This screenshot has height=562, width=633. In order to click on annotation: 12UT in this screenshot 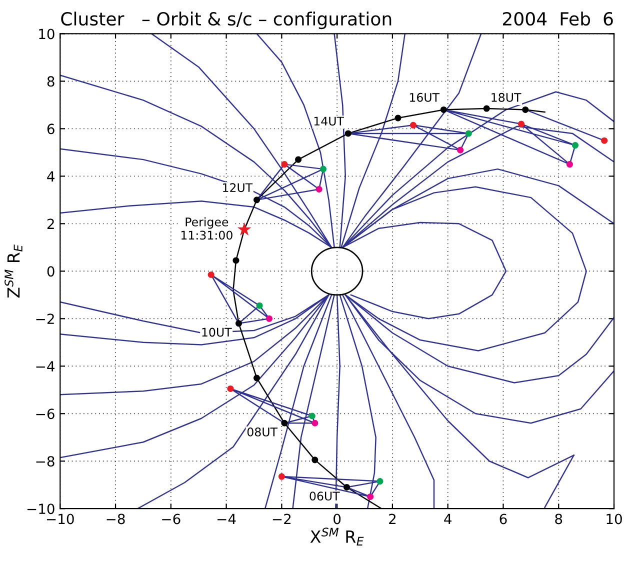, I will do `click(238, 187)`.